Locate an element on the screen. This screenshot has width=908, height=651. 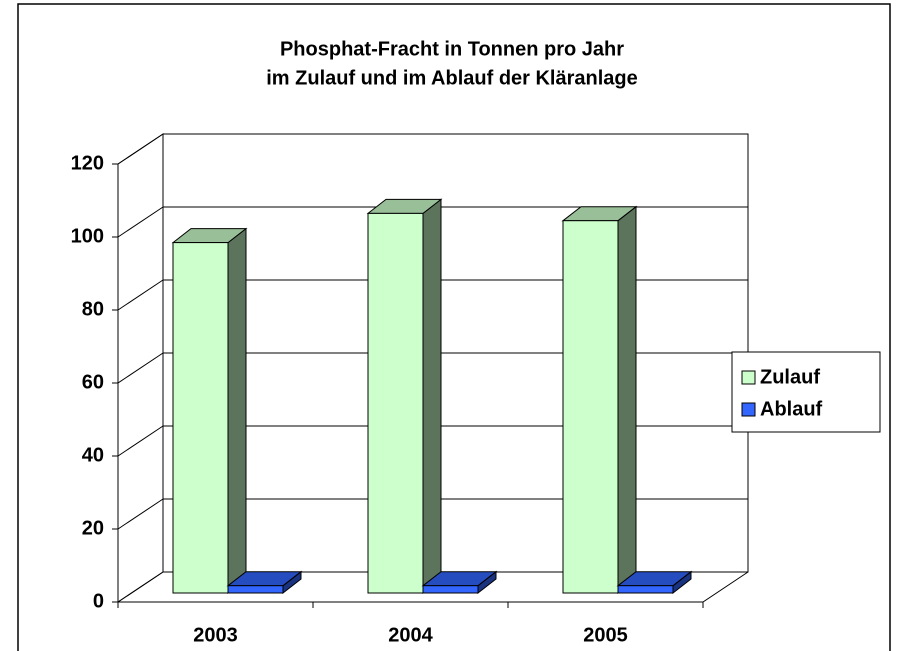
y-tick-label: 20 is located at coordinates (93, 528).